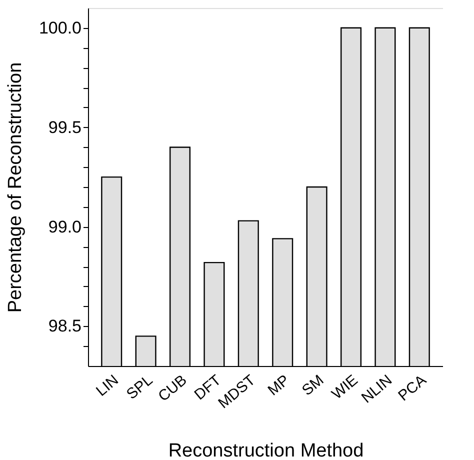 This screenshot has height=460, width=474. I want to click on x-tick-label: PCA, so click(412, 388).